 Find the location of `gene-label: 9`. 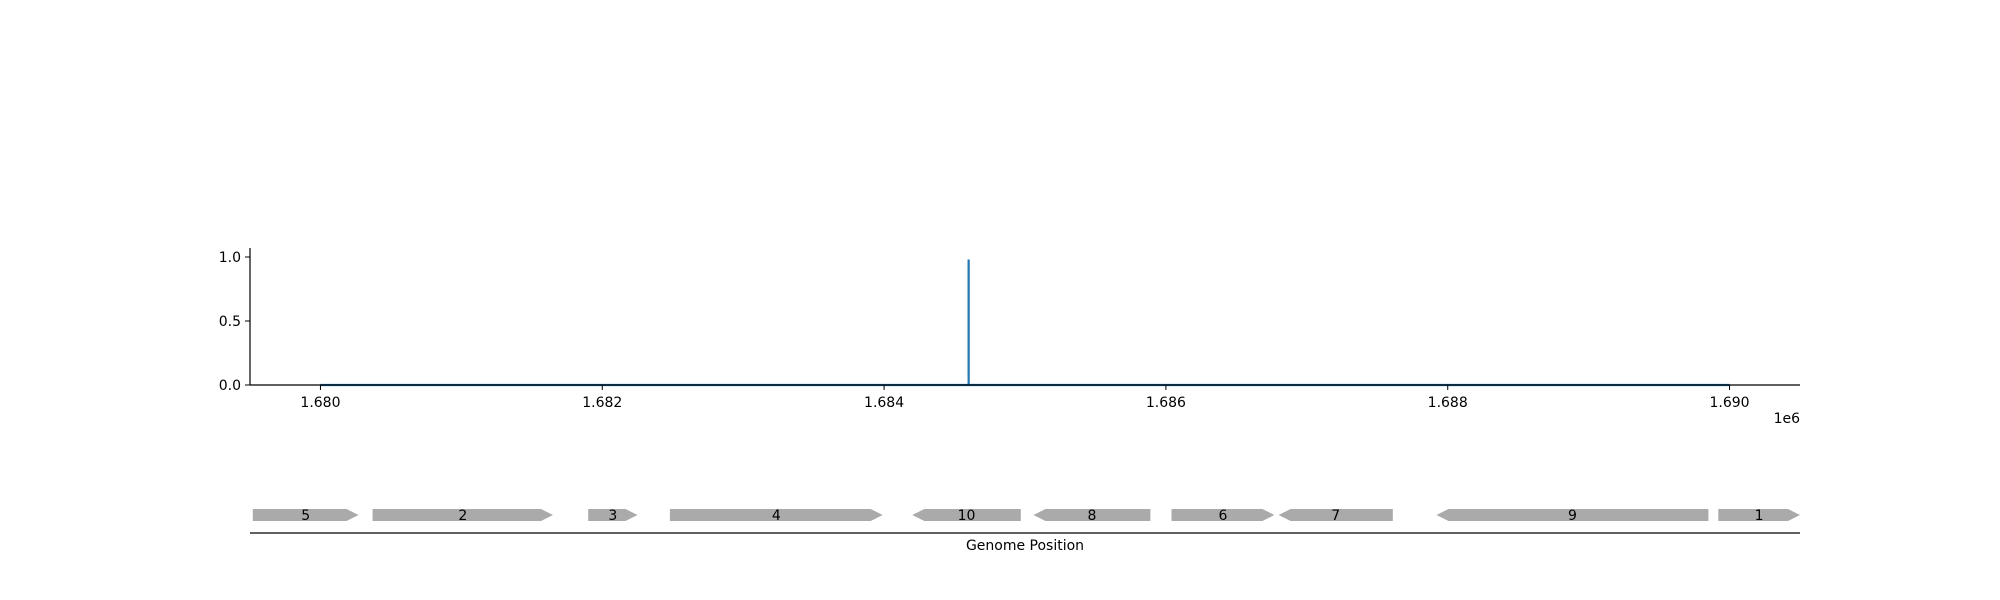

gene-label: 9 is located at coordinates (1572, 516).